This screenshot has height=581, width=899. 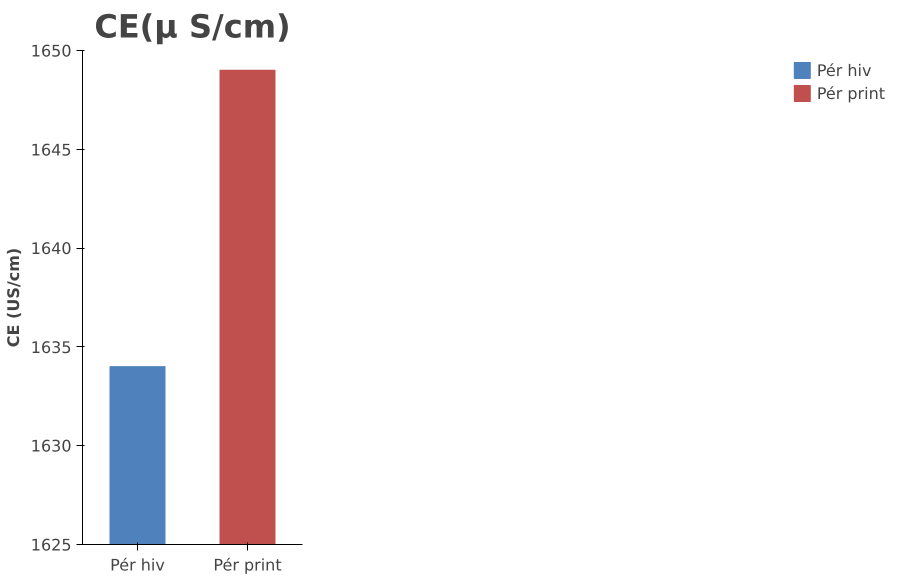 I want to click on legend-label: Pér print, so click(x=850, y=93).